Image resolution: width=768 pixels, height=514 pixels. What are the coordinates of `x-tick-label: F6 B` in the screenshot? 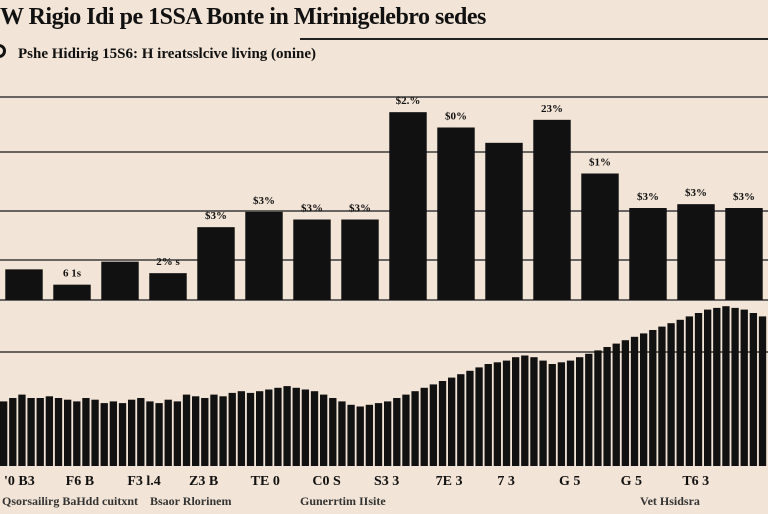 It's located at (80, 481).